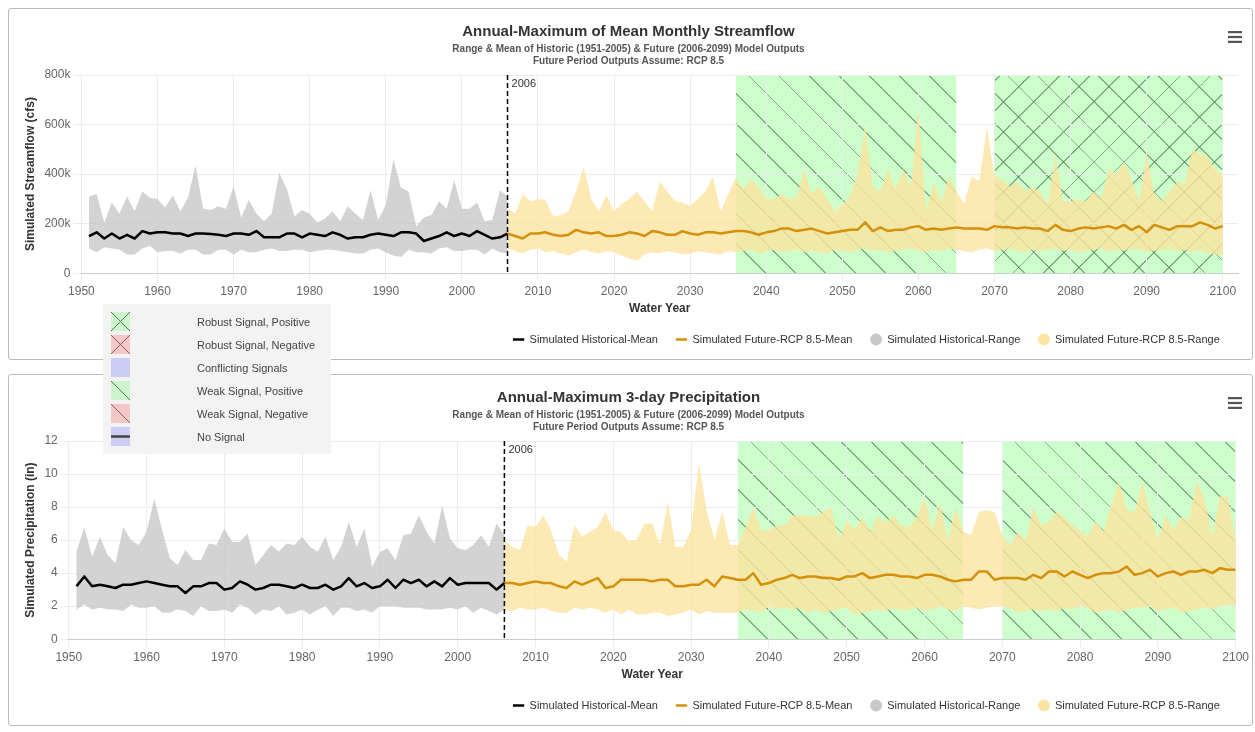 Image resolution: width=1255 pixels, height=732 pixels. What do you see at coordinates (51, 473) in the screenshot?
I see `y-tick-label: 10` at bounding box center [51, 473].